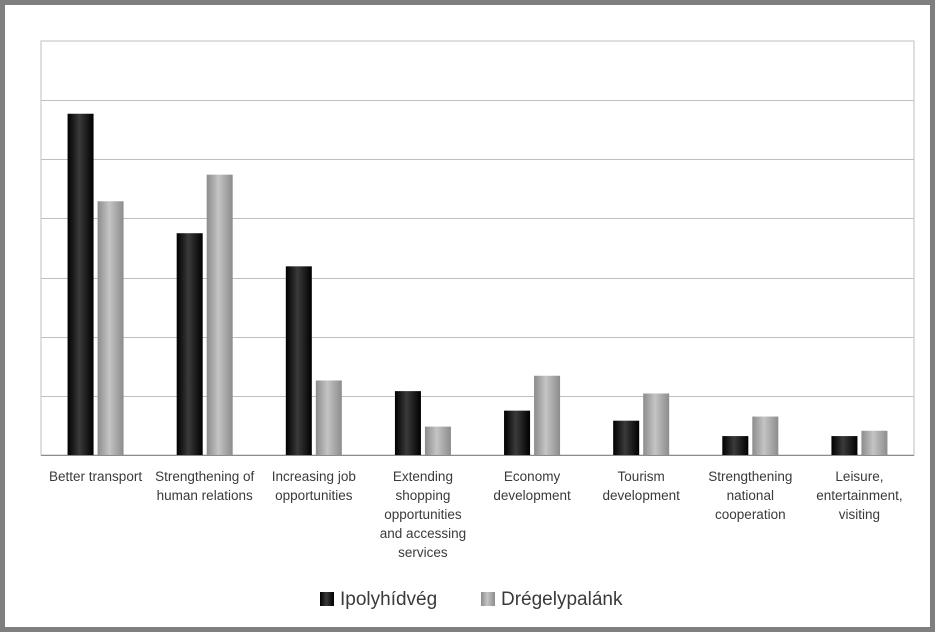 This screenshot has width=935, height=637. I want to click on category-label: Strengthening national cooperation, so click(750, 495).